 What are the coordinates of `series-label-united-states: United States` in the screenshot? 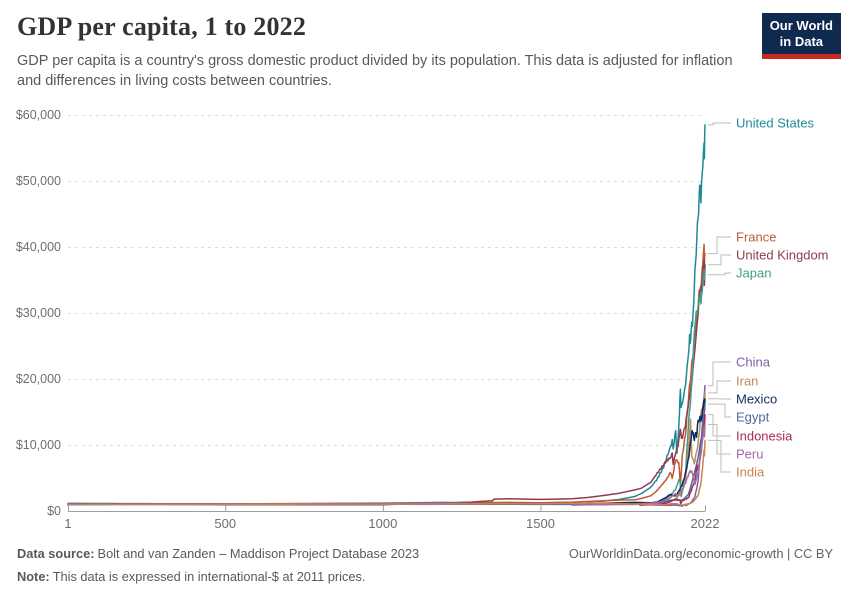 It's located at (775, 123).